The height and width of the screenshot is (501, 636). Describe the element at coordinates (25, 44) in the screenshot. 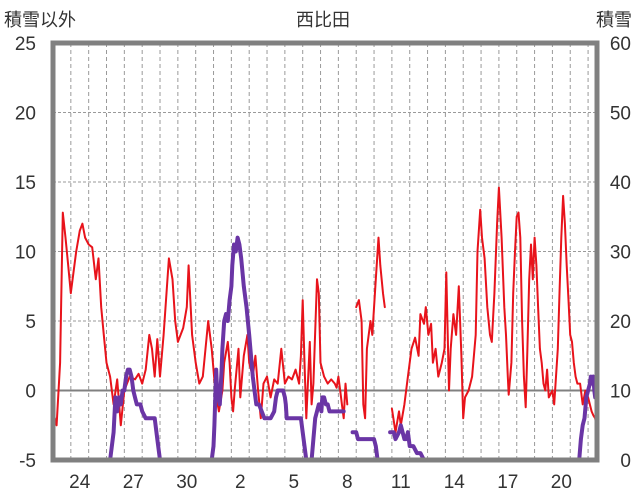

I see `y-left-tick-label: 25` at that location.